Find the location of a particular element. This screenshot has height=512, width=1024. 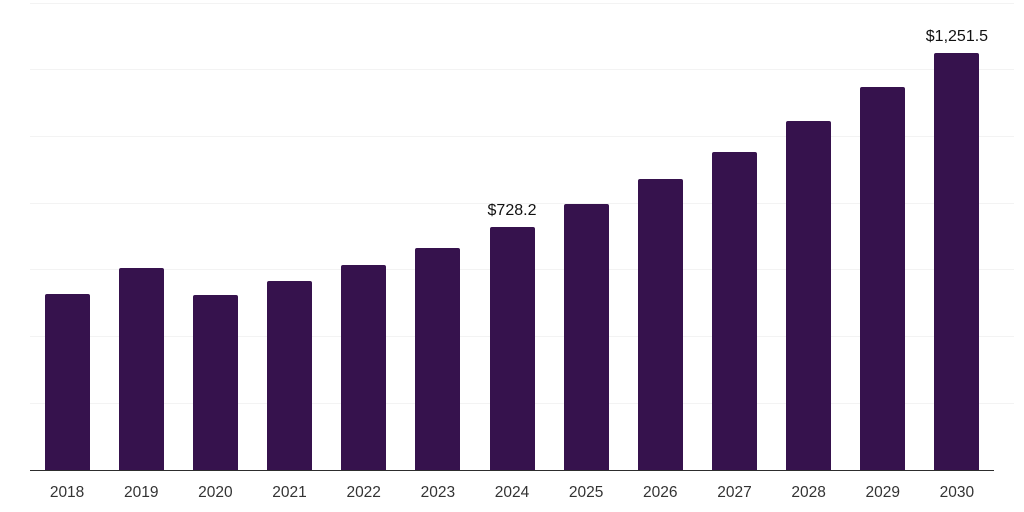

bar-2024 is located at coordinates (512, 348).